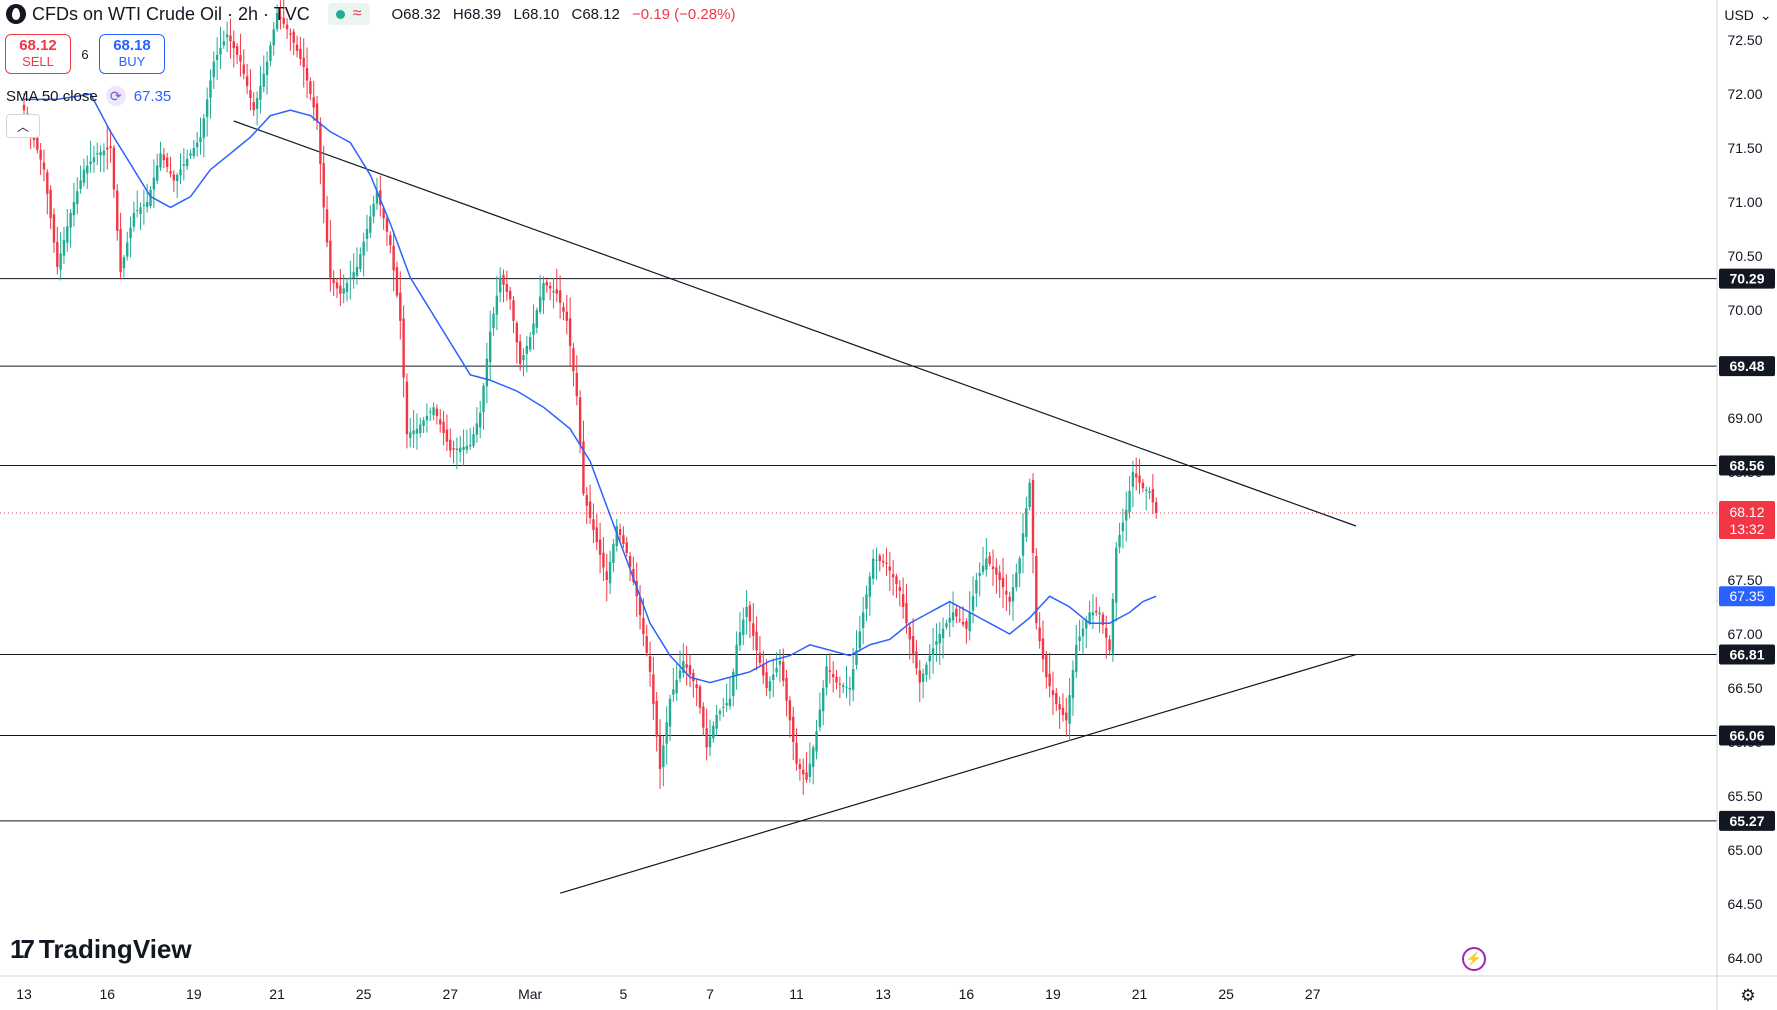  I want to click on collapse-legend-button: ︿, so click(23, 126).